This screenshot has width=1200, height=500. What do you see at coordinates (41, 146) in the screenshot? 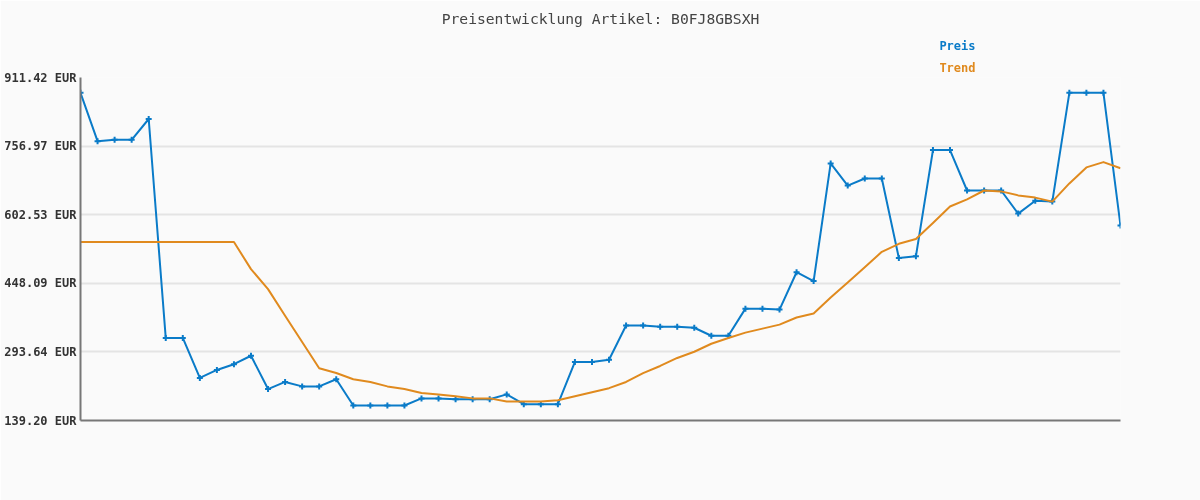
I see `y-tick-label: 756.97 EUR` at bounding box center [41, 146].